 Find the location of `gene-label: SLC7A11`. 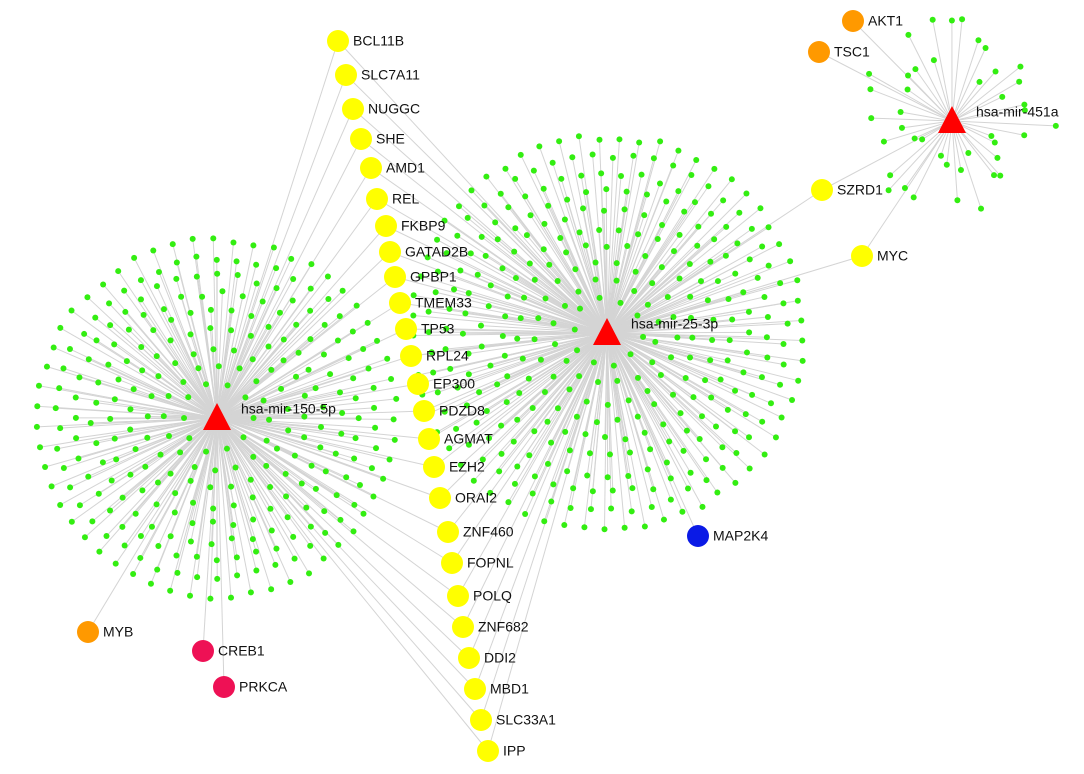

gene-label: SLC7A11 is located at coordinates (390, 75).